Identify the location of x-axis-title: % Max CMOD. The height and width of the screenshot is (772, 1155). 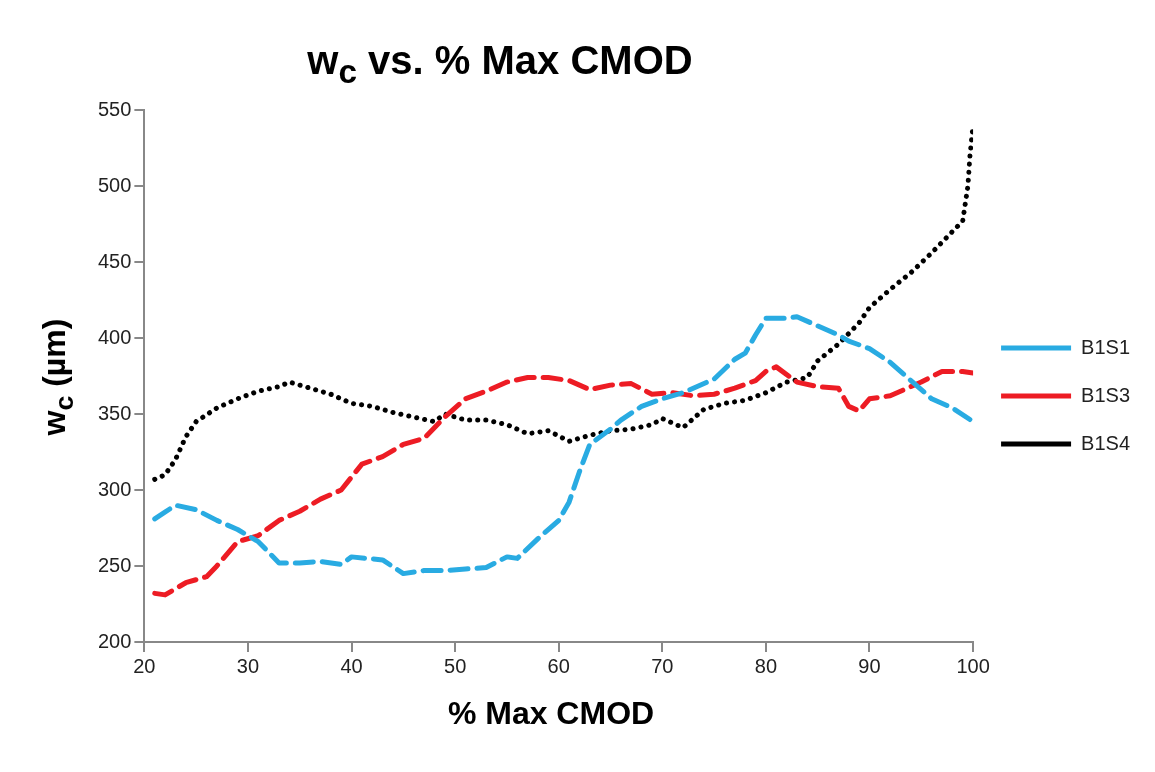
(551, 713).